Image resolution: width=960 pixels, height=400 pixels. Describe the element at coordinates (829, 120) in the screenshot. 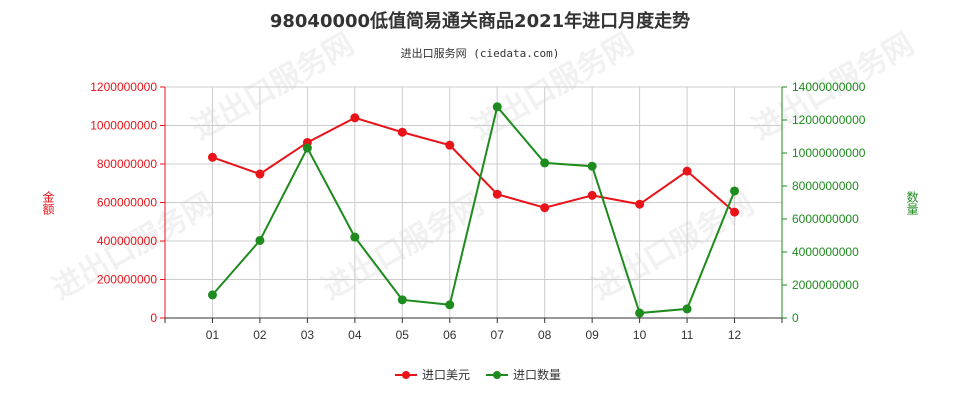

I see `y-right-tick-label: 12000000000` at that location.